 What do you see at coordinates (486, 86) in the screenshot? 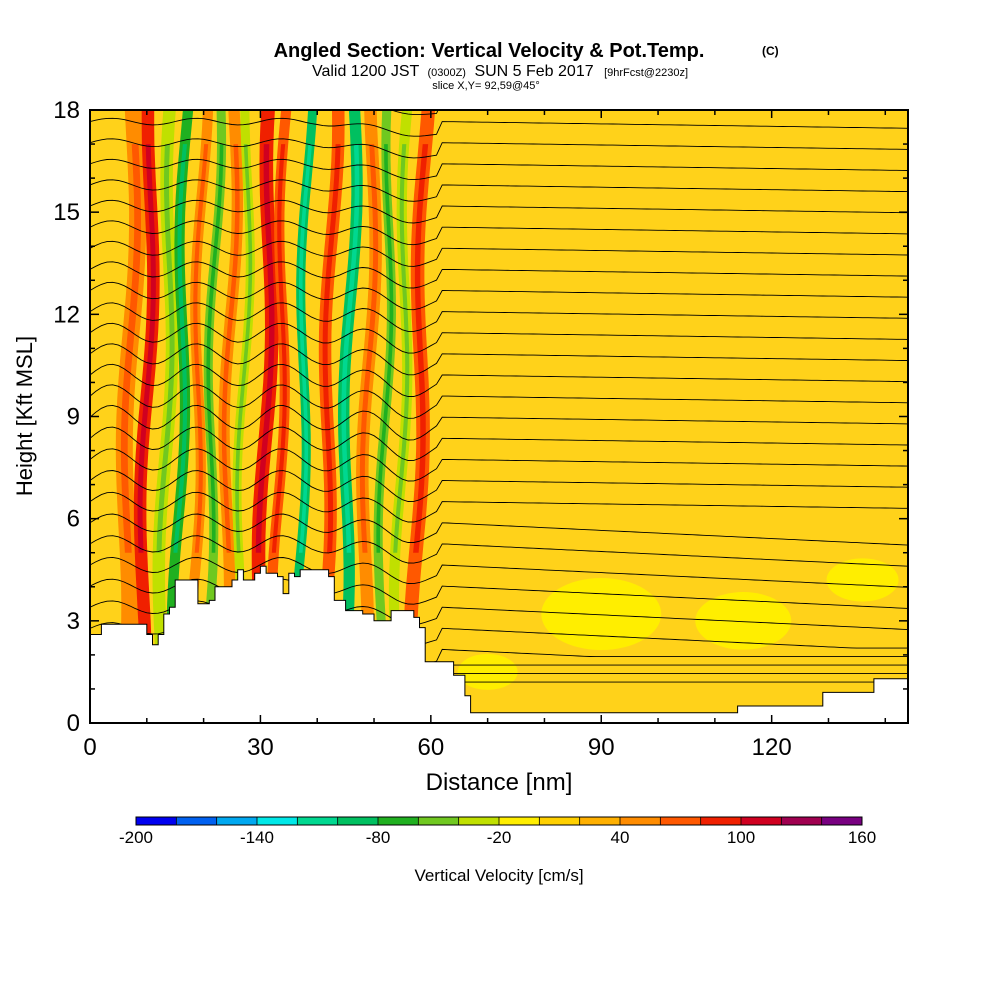
I see `slice-label: slice X,Y= 92,59@45°` at bounding box center [486, 86].